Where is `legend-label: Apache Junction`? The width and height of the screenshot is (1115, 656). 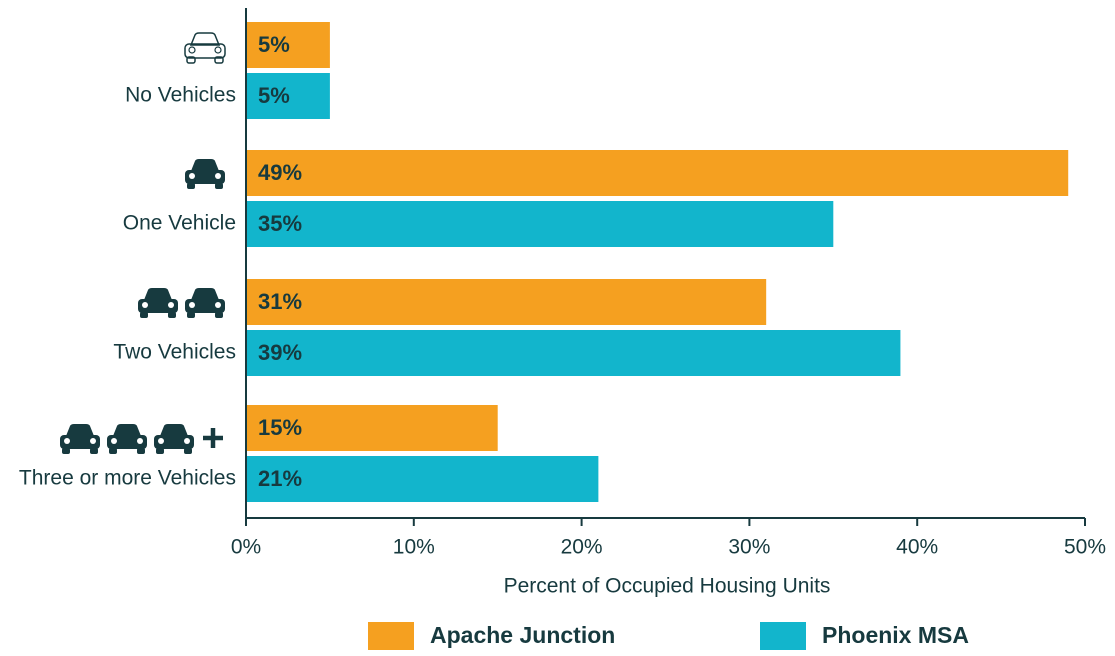 legend-label: Apache Junction is located at coordinates (522, 635).